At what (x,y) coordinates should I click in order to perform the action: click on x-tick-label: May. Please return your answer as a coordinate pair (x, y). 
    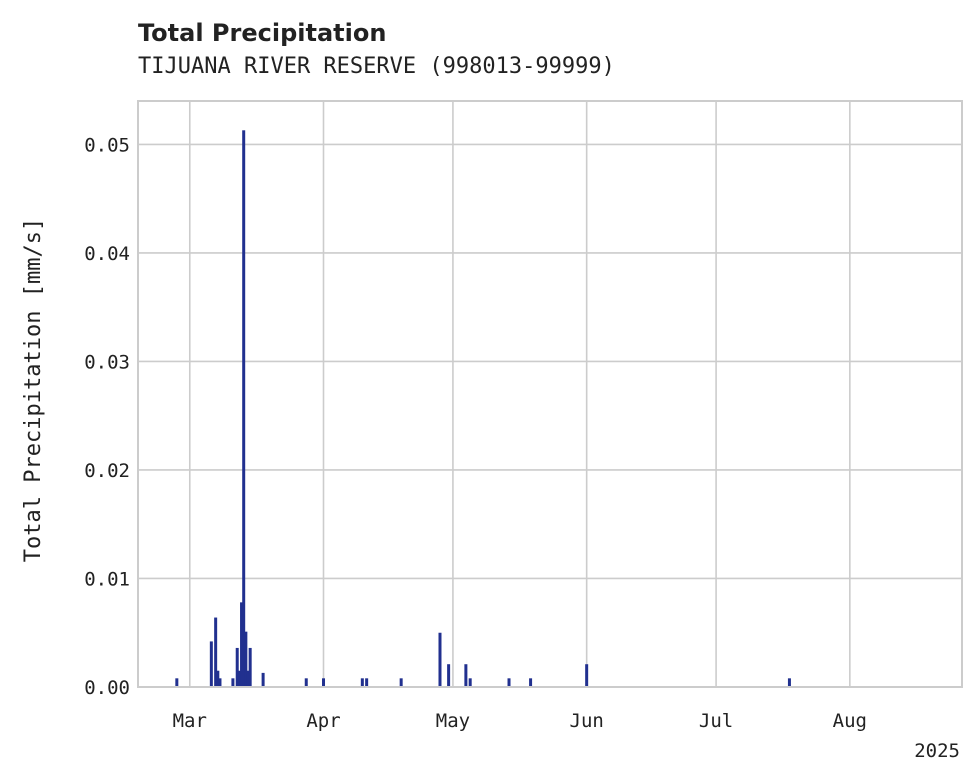
    Looking at the image, I should click on (453, 721).